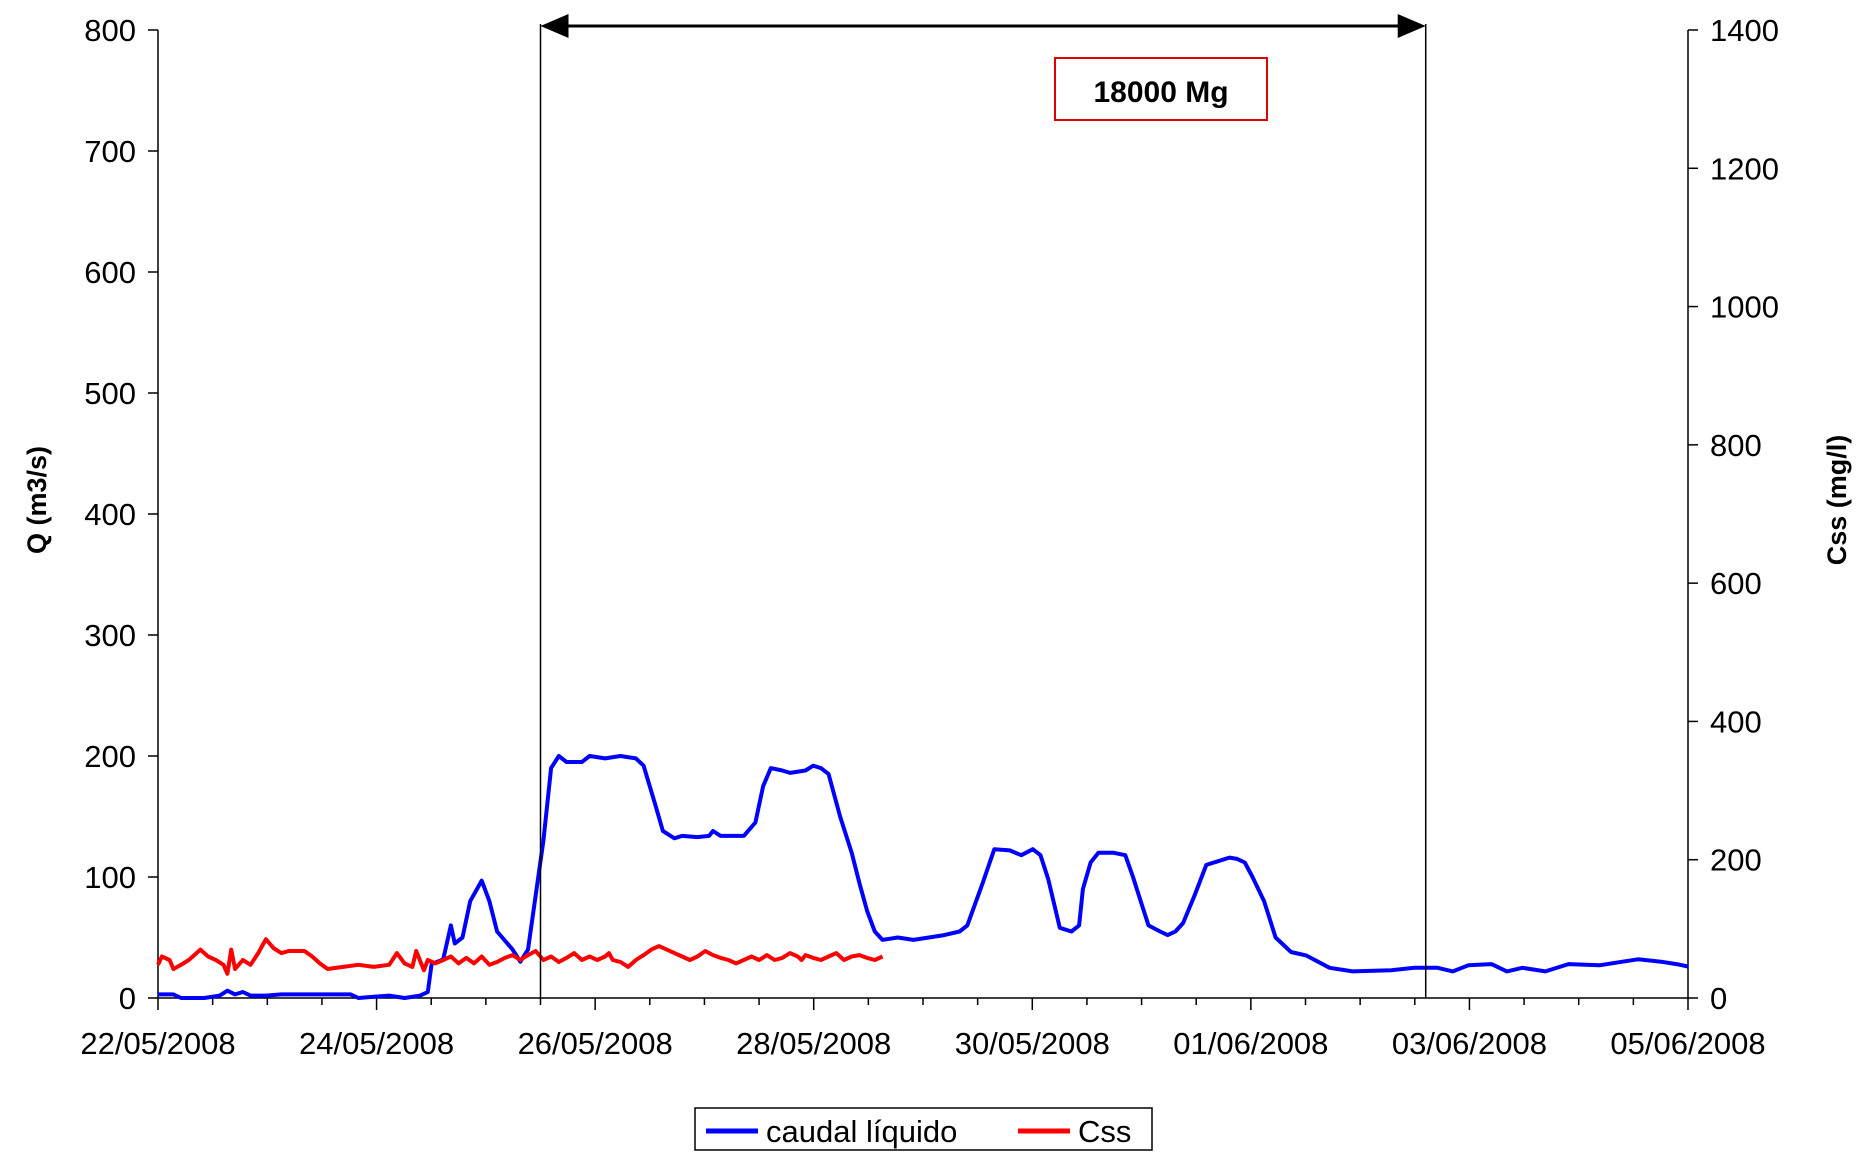 Image resolution: width=1860 pixels, height=1154 pixels. I want to click on y2-axis-title: Css (mg/l), so click(1837, 500).